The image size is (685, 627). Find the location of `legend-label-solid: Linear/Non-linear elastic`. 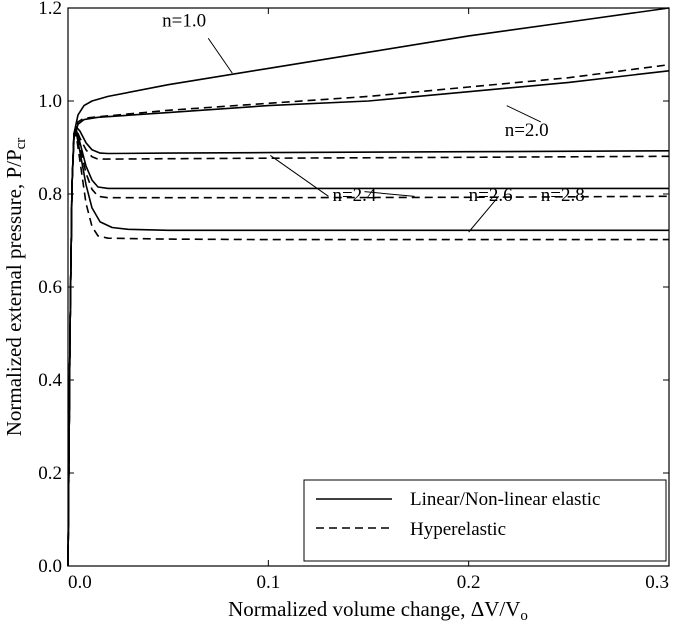

legend-label-solid: Linear/Non-linear elastic is located at coordinates (505, 499).